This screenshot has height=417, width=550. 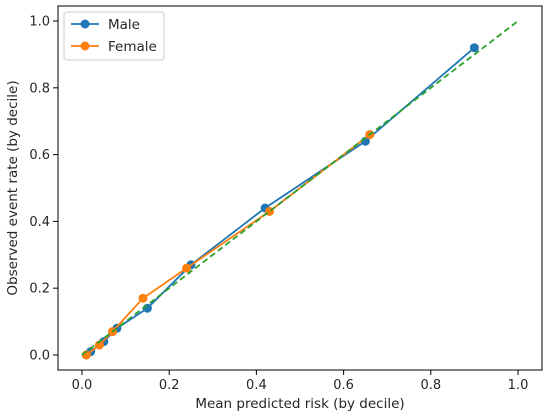 What do you see at coordinates (39, 22) in the screenshot?
I see `y-tick-label: 1.0` at bounding box center [39, 22].